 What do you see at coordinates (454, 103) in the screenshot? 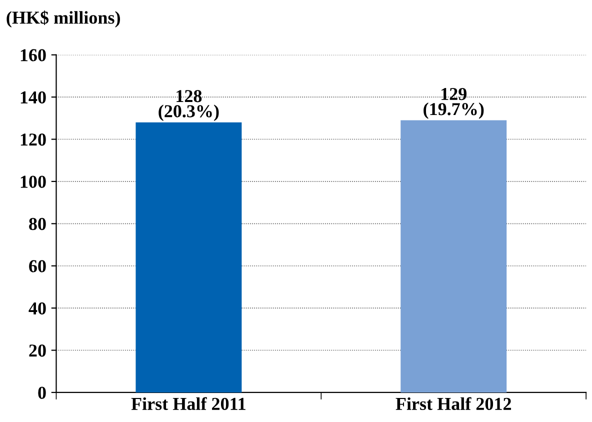
I see `data-label: 129 (19.7%)` at bounding box center [454, 103].